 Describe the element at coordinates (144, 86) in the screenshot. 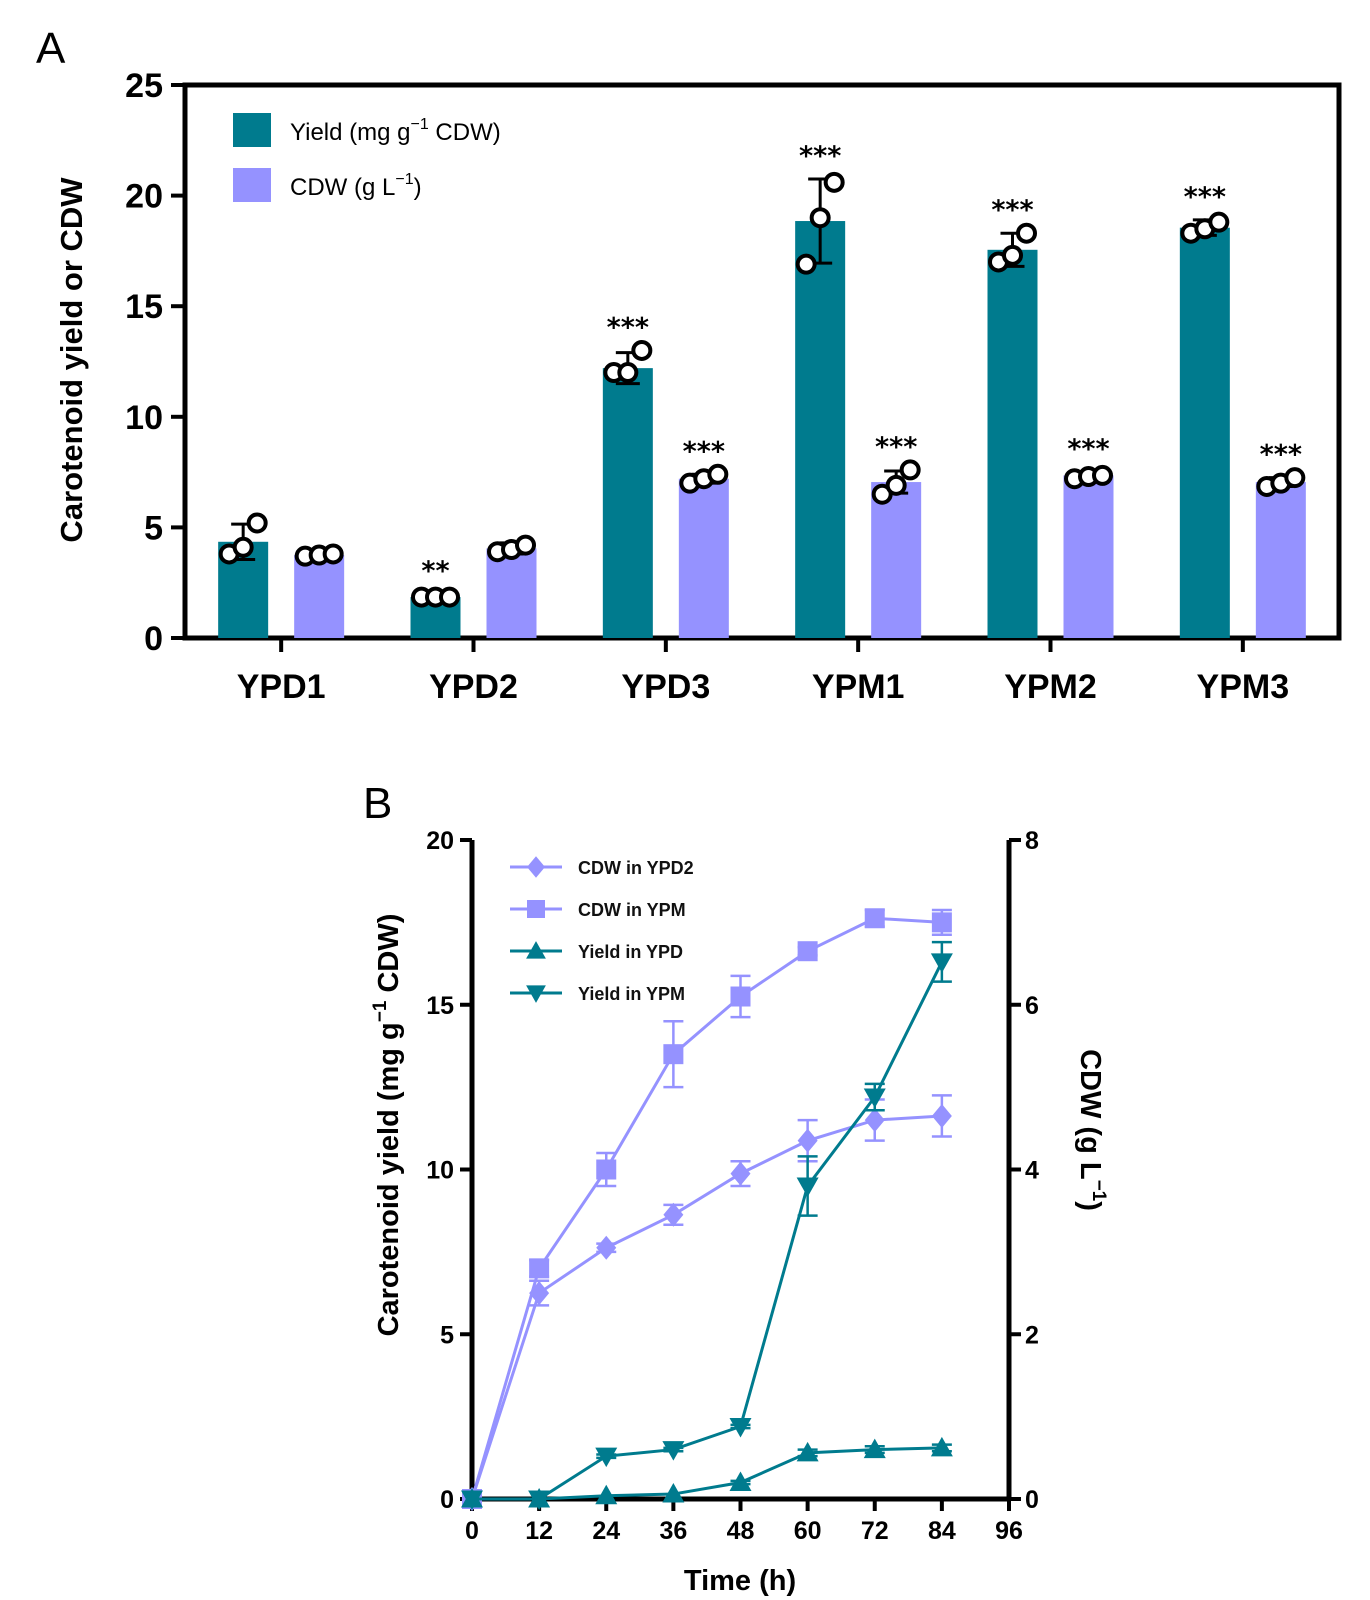

I see `y-tick-label: 25` at that location.